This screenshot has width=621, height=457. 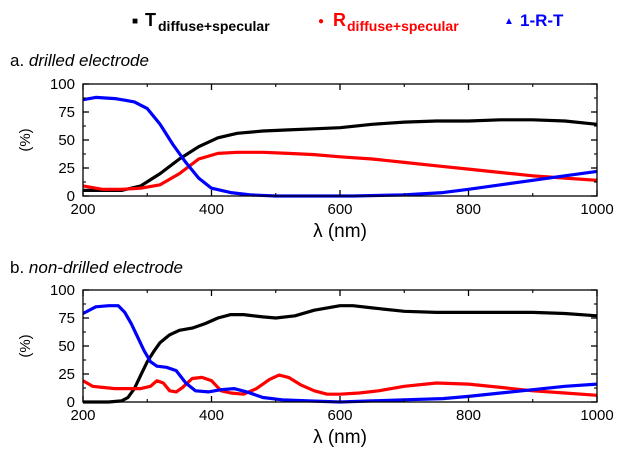 I want to click on panel-a-title: drilled electrode, so click(x=89, y=60).